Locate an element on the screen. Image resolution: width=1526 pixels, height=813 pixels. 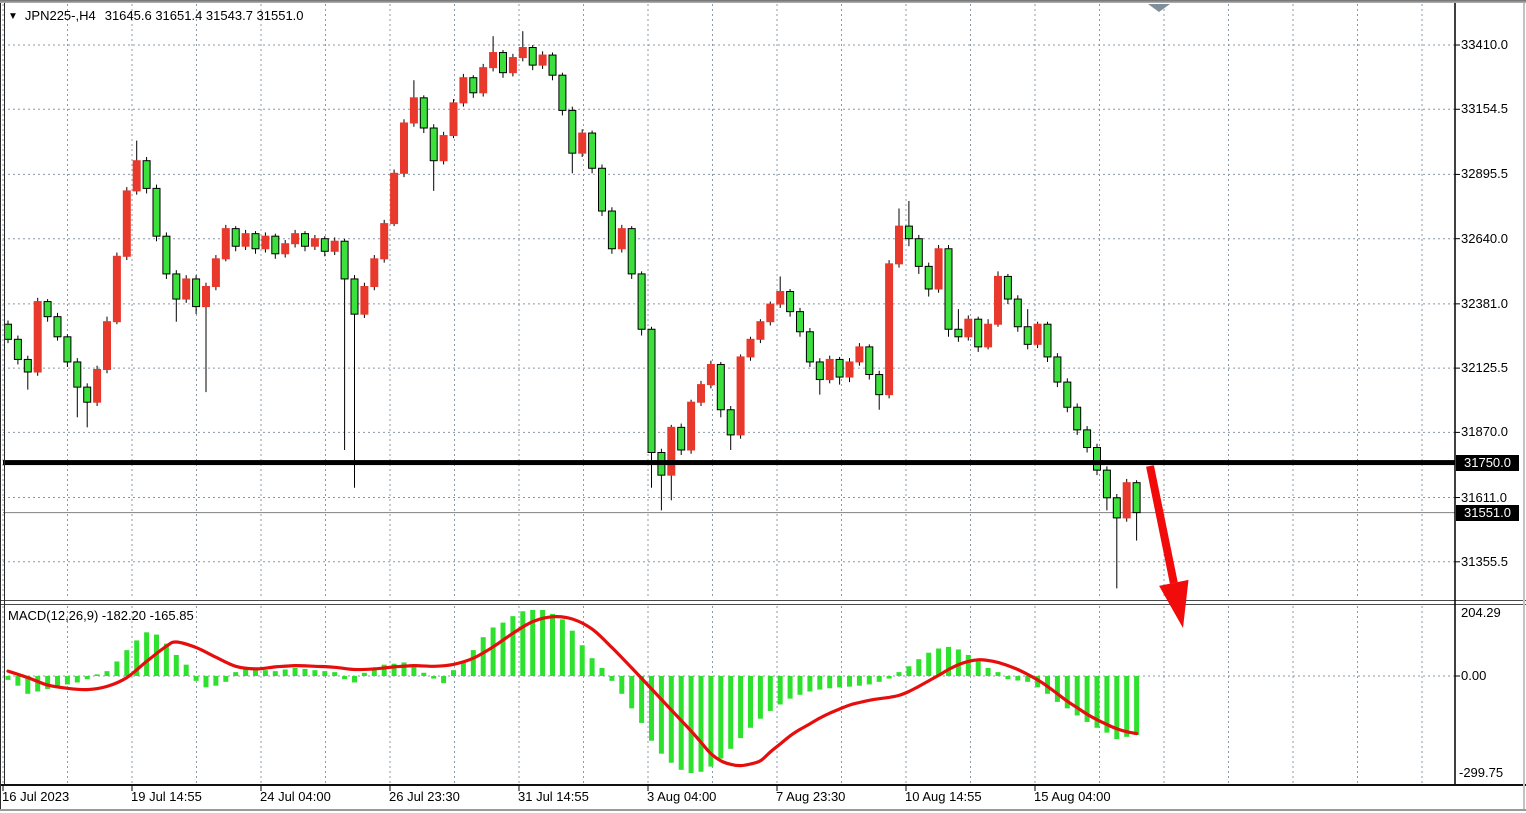
down-arrow-head is located at coordinates (1174, 603).